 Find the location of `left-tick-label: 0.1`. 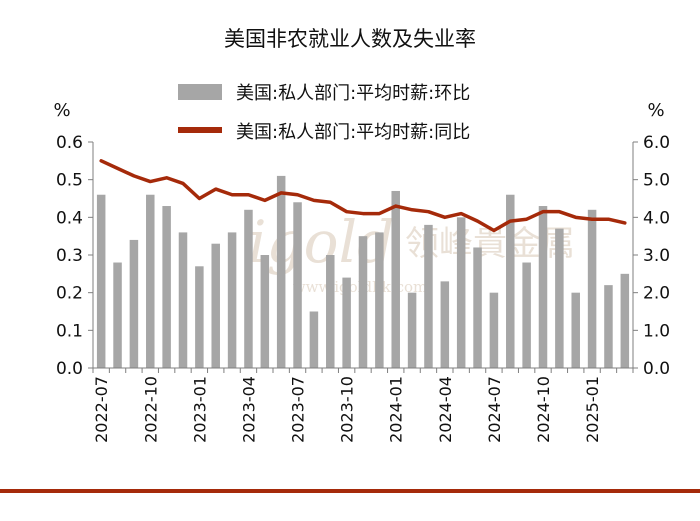

left-tick-label: 0.1 is located at coordinates (69, 331).